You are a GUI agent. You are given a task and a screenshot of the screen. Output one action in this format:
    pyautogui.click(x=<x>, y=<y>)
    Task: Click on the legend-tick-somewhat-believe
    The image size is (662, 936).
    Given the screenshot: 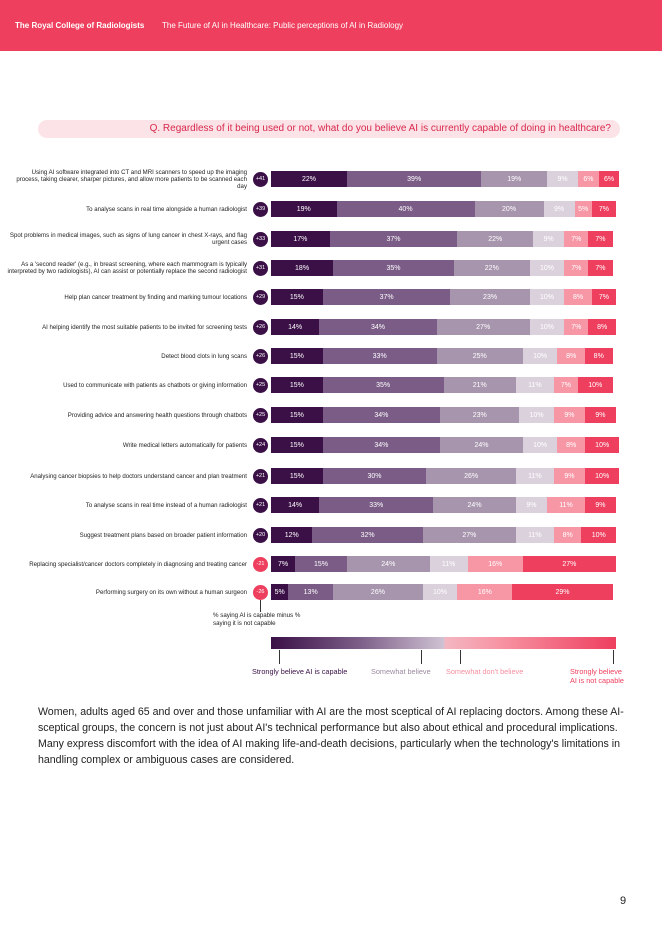 What is the action you would take?
    pyautogui.click(x=421, y=657)
    